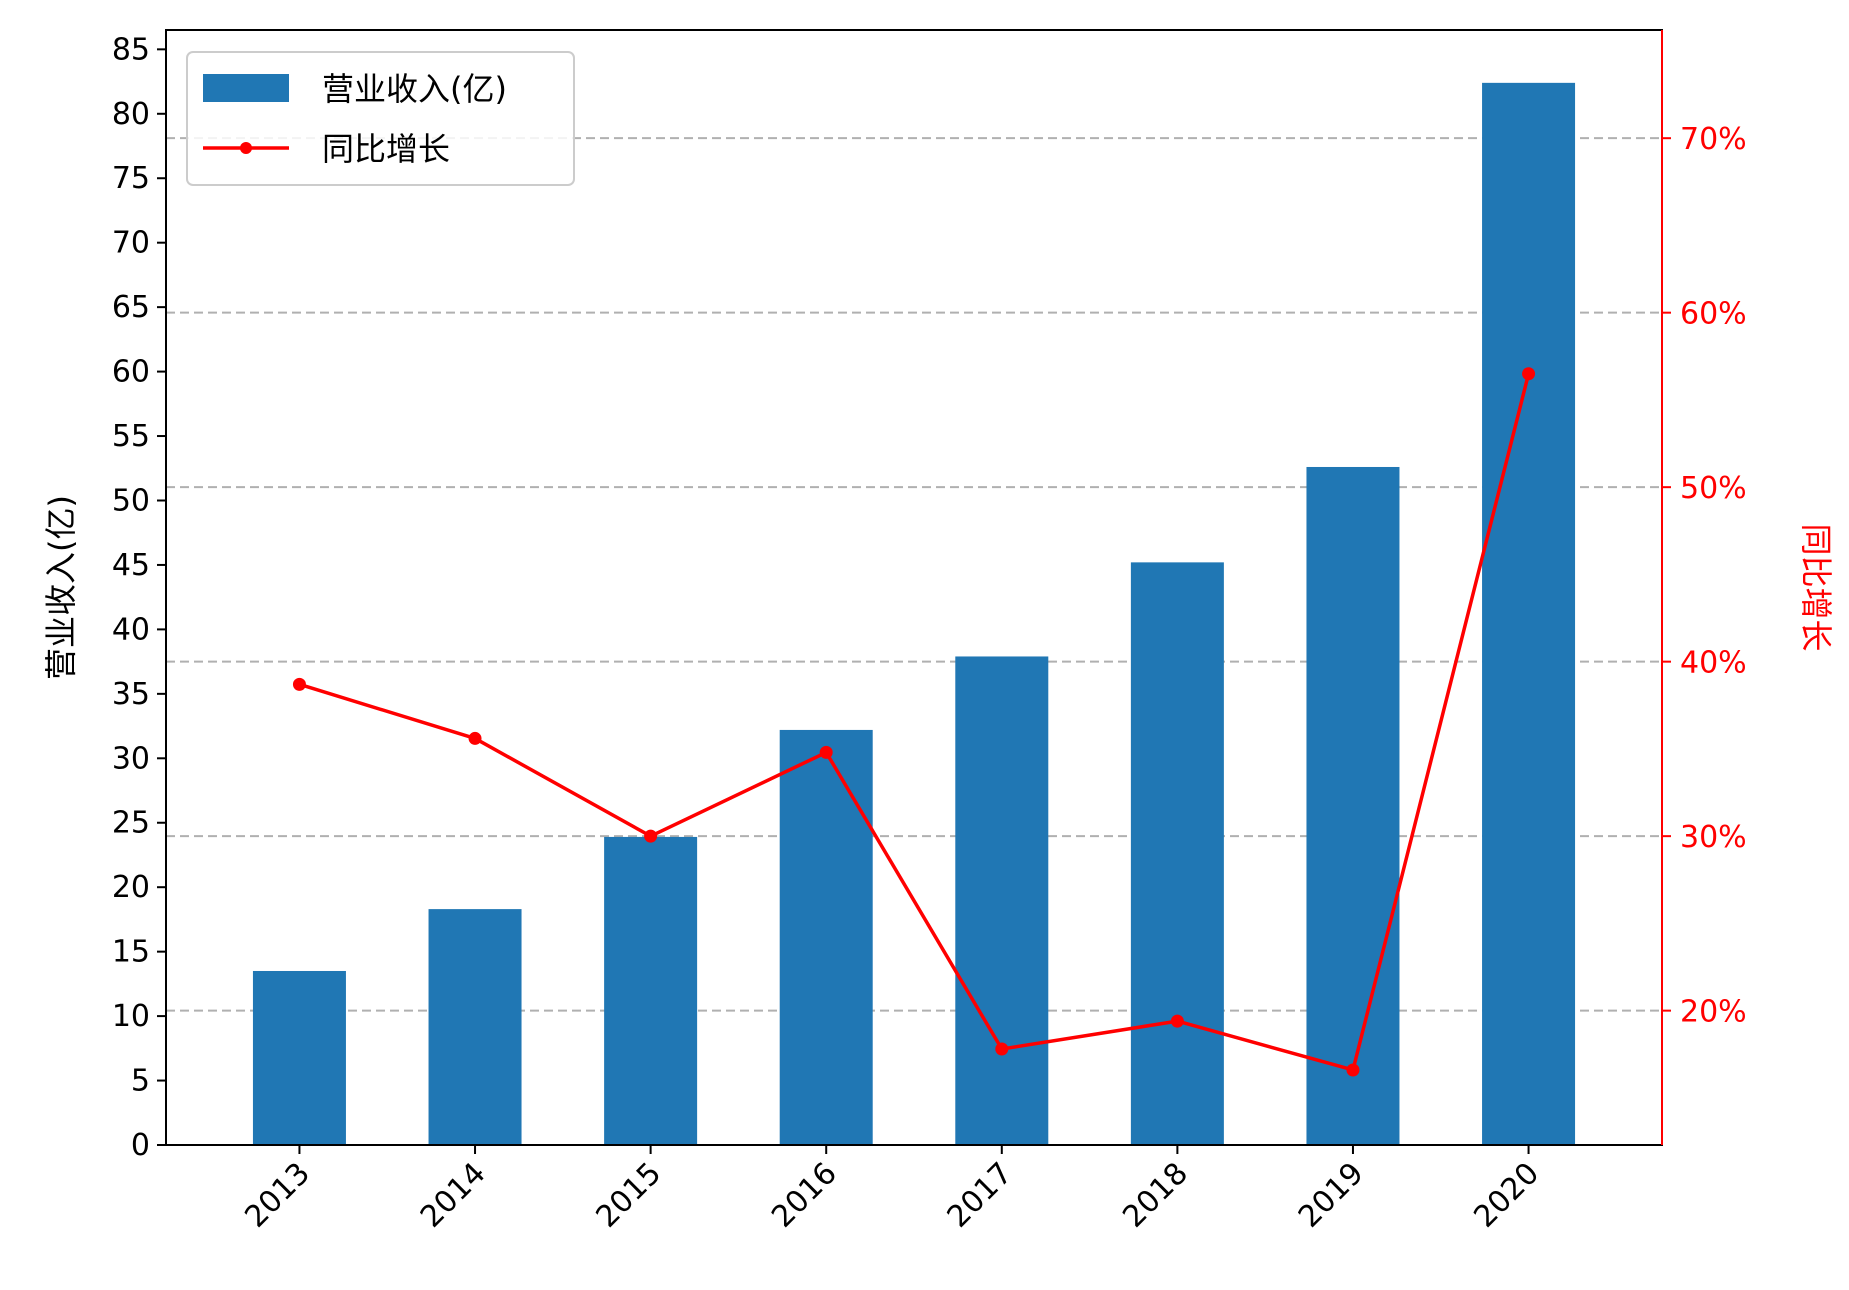 This screenshot has height=1290, width=1849. Describe the element at coordinates (475, 1027) in the screenshot. I see `bar-2014` at that location.